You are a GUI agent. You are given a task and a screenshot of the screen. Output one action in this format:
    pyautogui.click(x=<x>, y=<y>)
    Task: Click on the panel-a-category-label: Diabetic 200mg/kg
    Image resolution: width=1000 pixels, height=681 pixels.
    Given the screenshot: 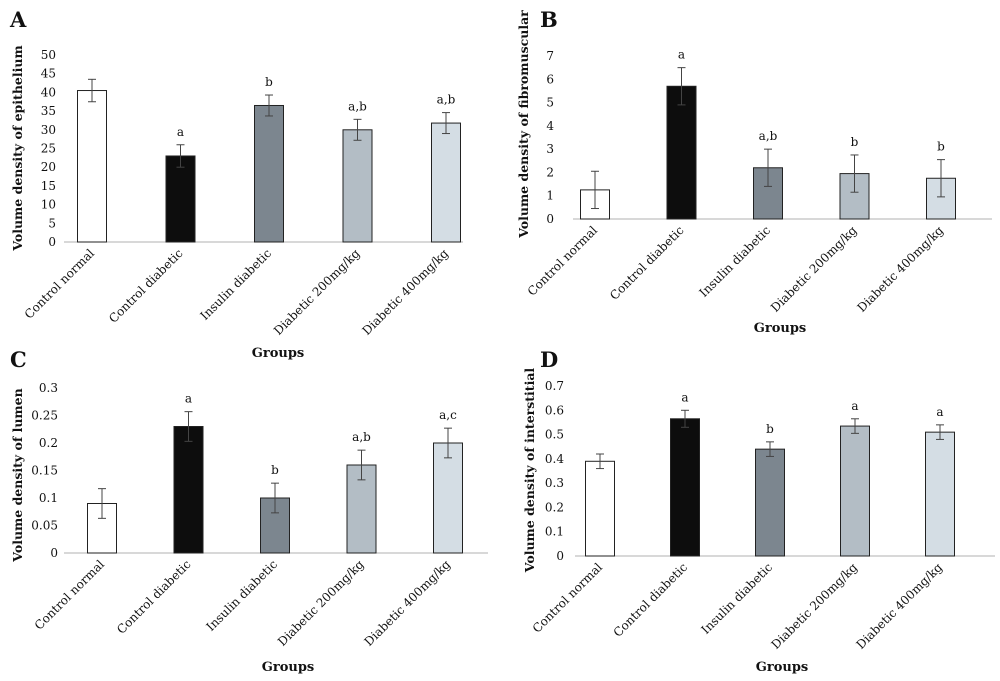 What is the action you would take?
    pyautogui.click(x=317, y=292)
    